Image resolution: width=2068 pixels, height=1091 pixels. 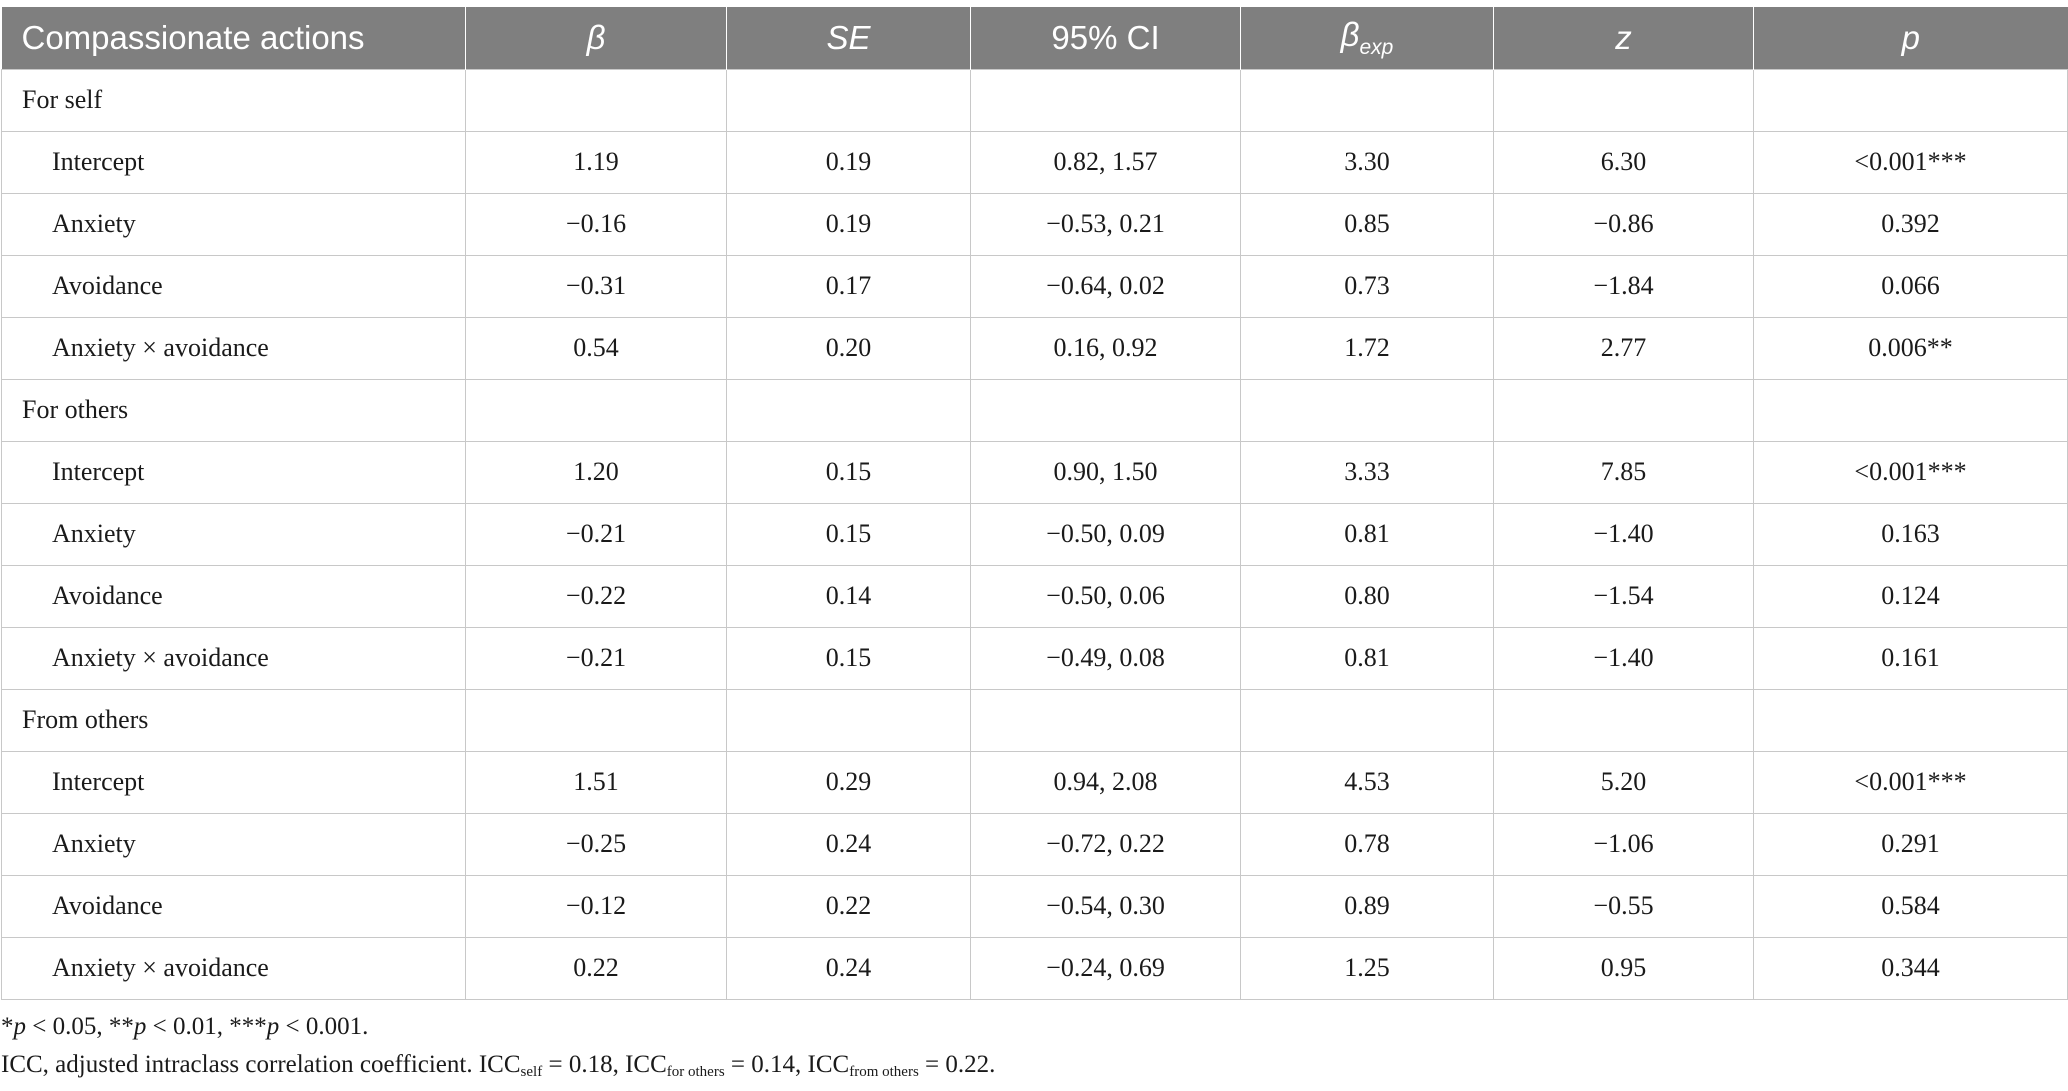 I want to click on cell-z: −0.86, so click(x=1624, y=224).